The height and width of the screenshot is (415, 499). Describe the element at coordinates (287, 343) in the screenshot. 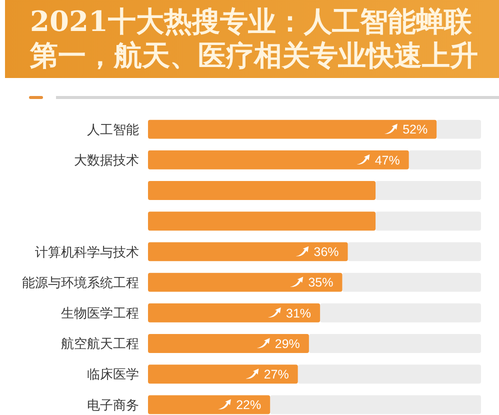

I see `data-label: 29%` at that location.